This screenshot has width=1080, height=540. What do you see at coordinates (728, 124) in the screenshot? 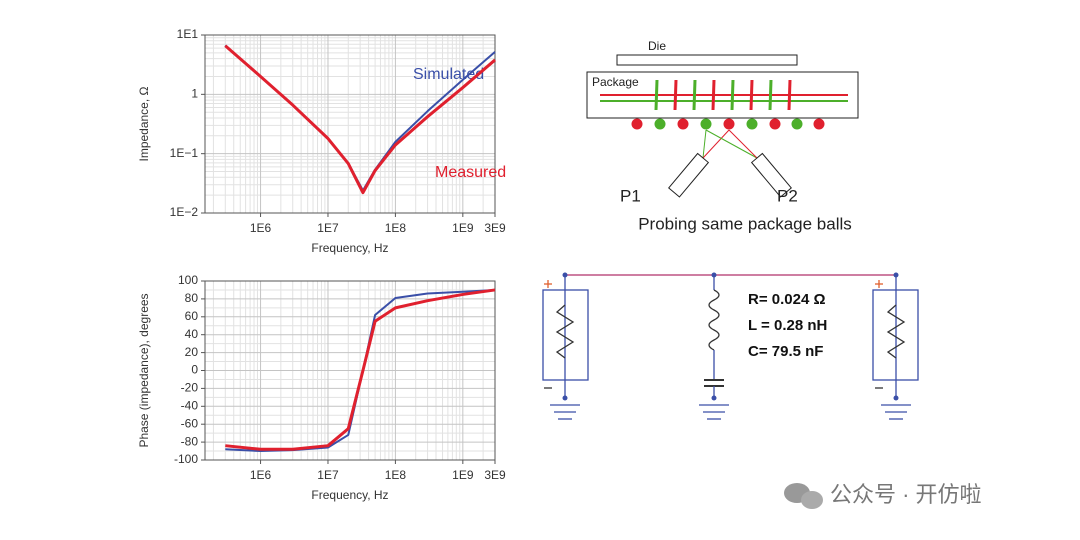
I see `balls` at bounding box center [728, 124].